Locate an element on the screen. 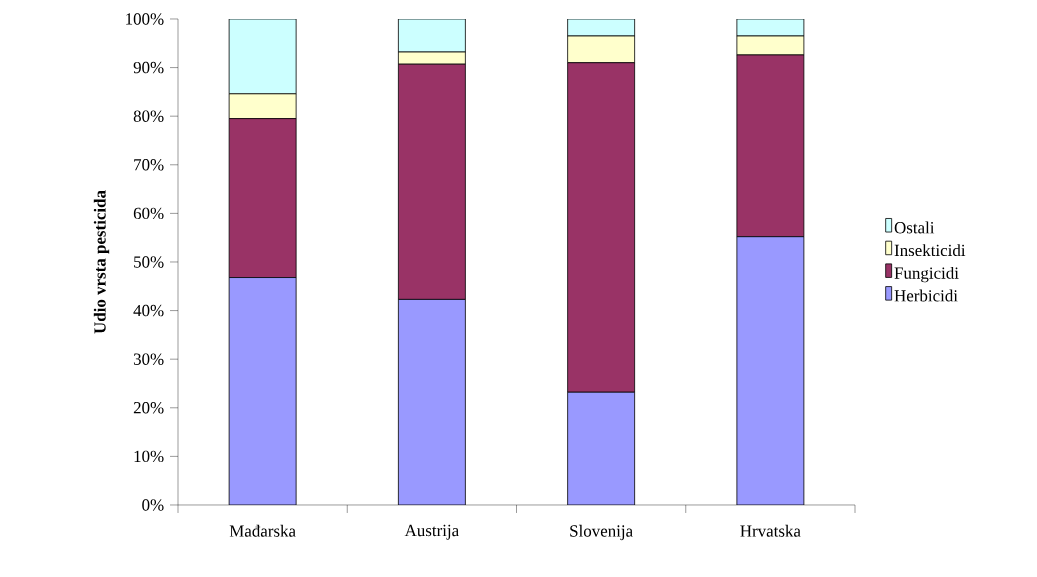 The width and height of the screenshot is (1037, 577). legend-label: Herbicidi is located at coordinates (926, 295).